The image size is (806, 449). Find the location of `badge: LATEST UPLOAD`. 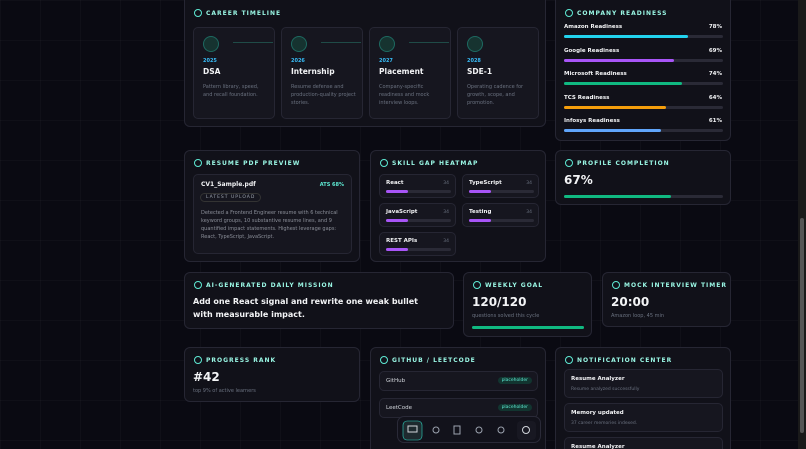

badge: LATEST UPLOAD is located at coordinates (231, 197).